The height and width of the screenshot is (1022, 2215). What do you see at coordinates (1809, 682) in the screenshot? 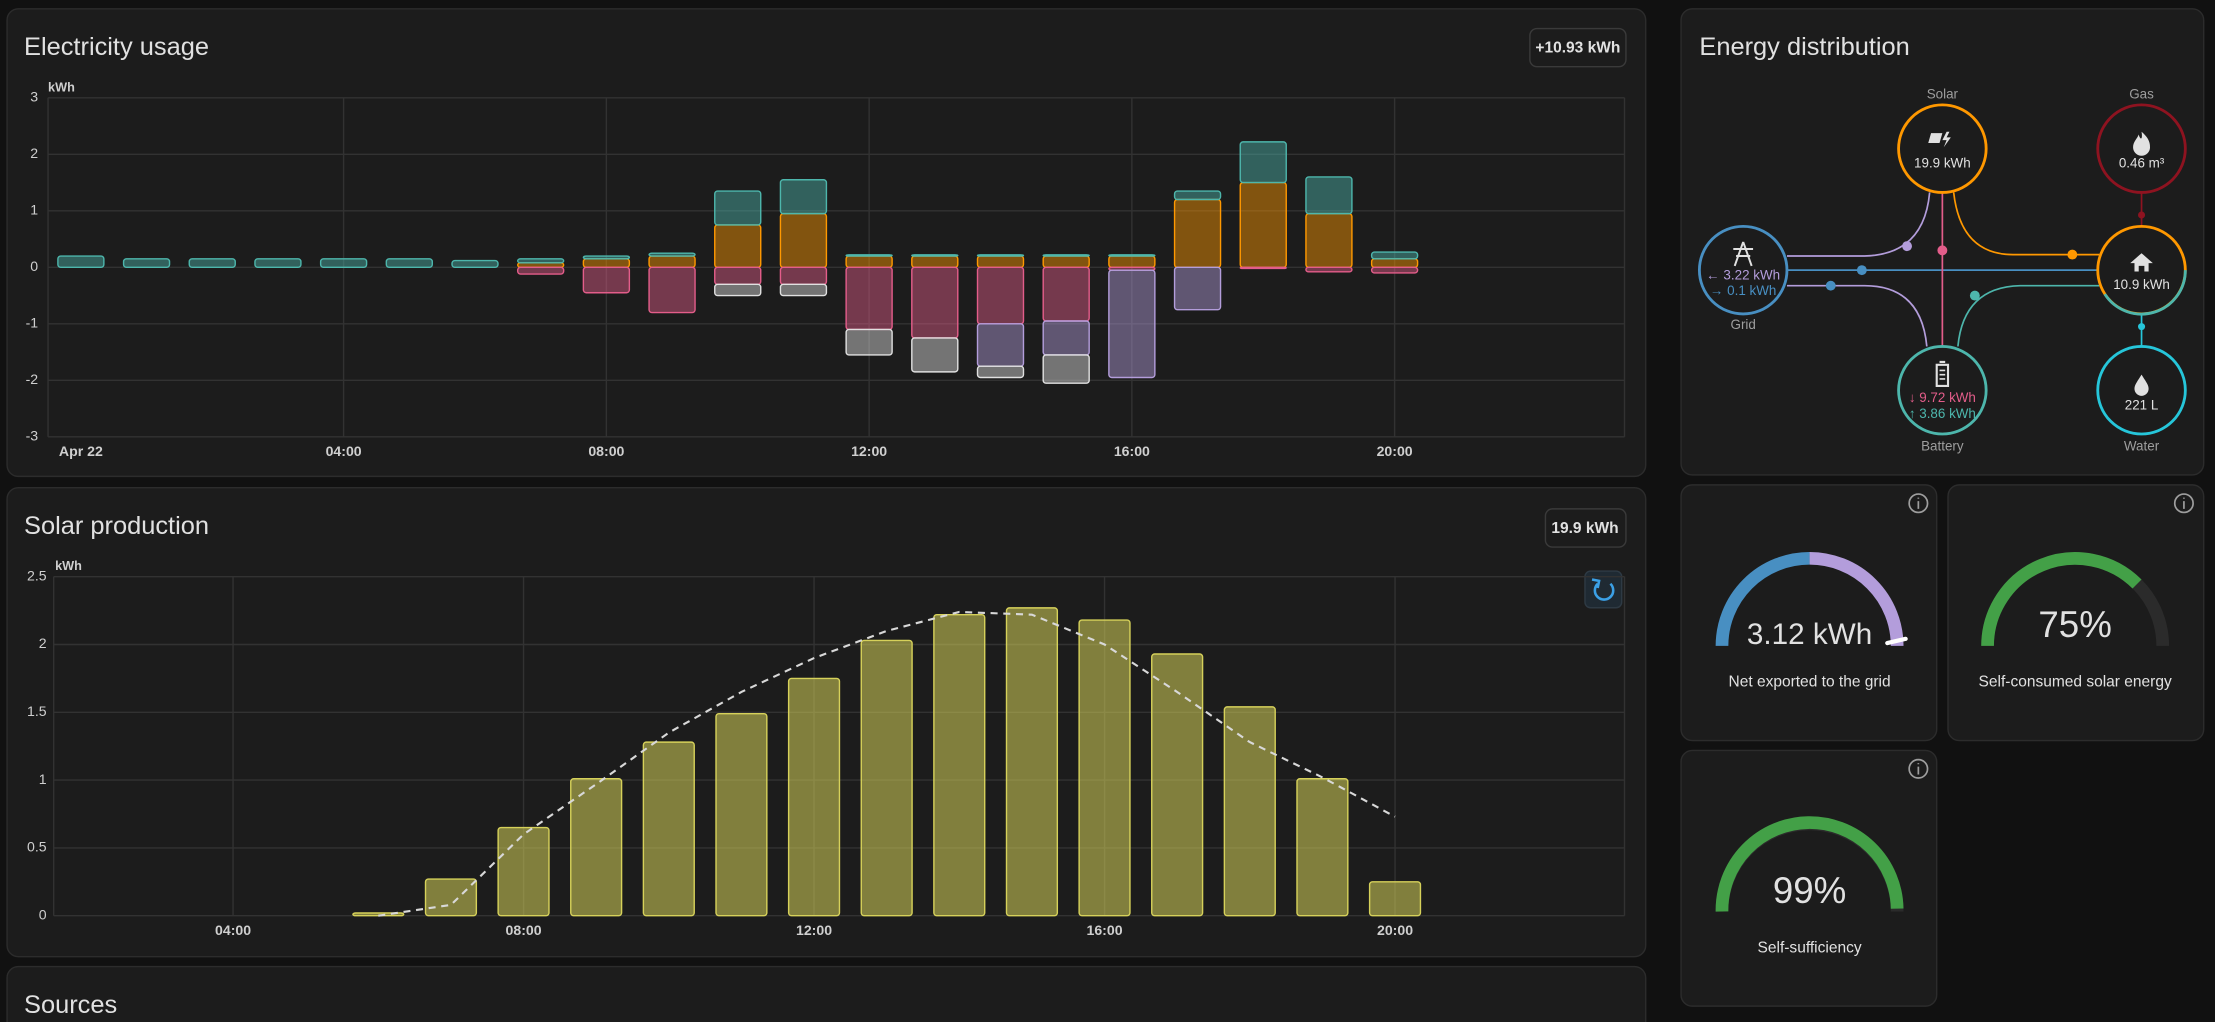
I see `gauge-caption: Net exported to the grid` at bounding box center [1809, 682].